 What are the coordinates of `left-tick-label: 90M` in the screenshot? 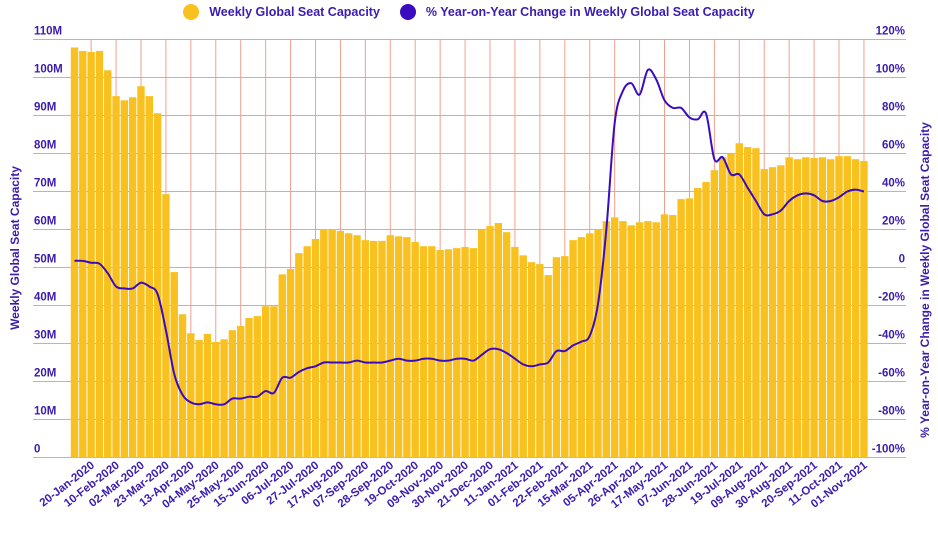 It's located at (45, 108).